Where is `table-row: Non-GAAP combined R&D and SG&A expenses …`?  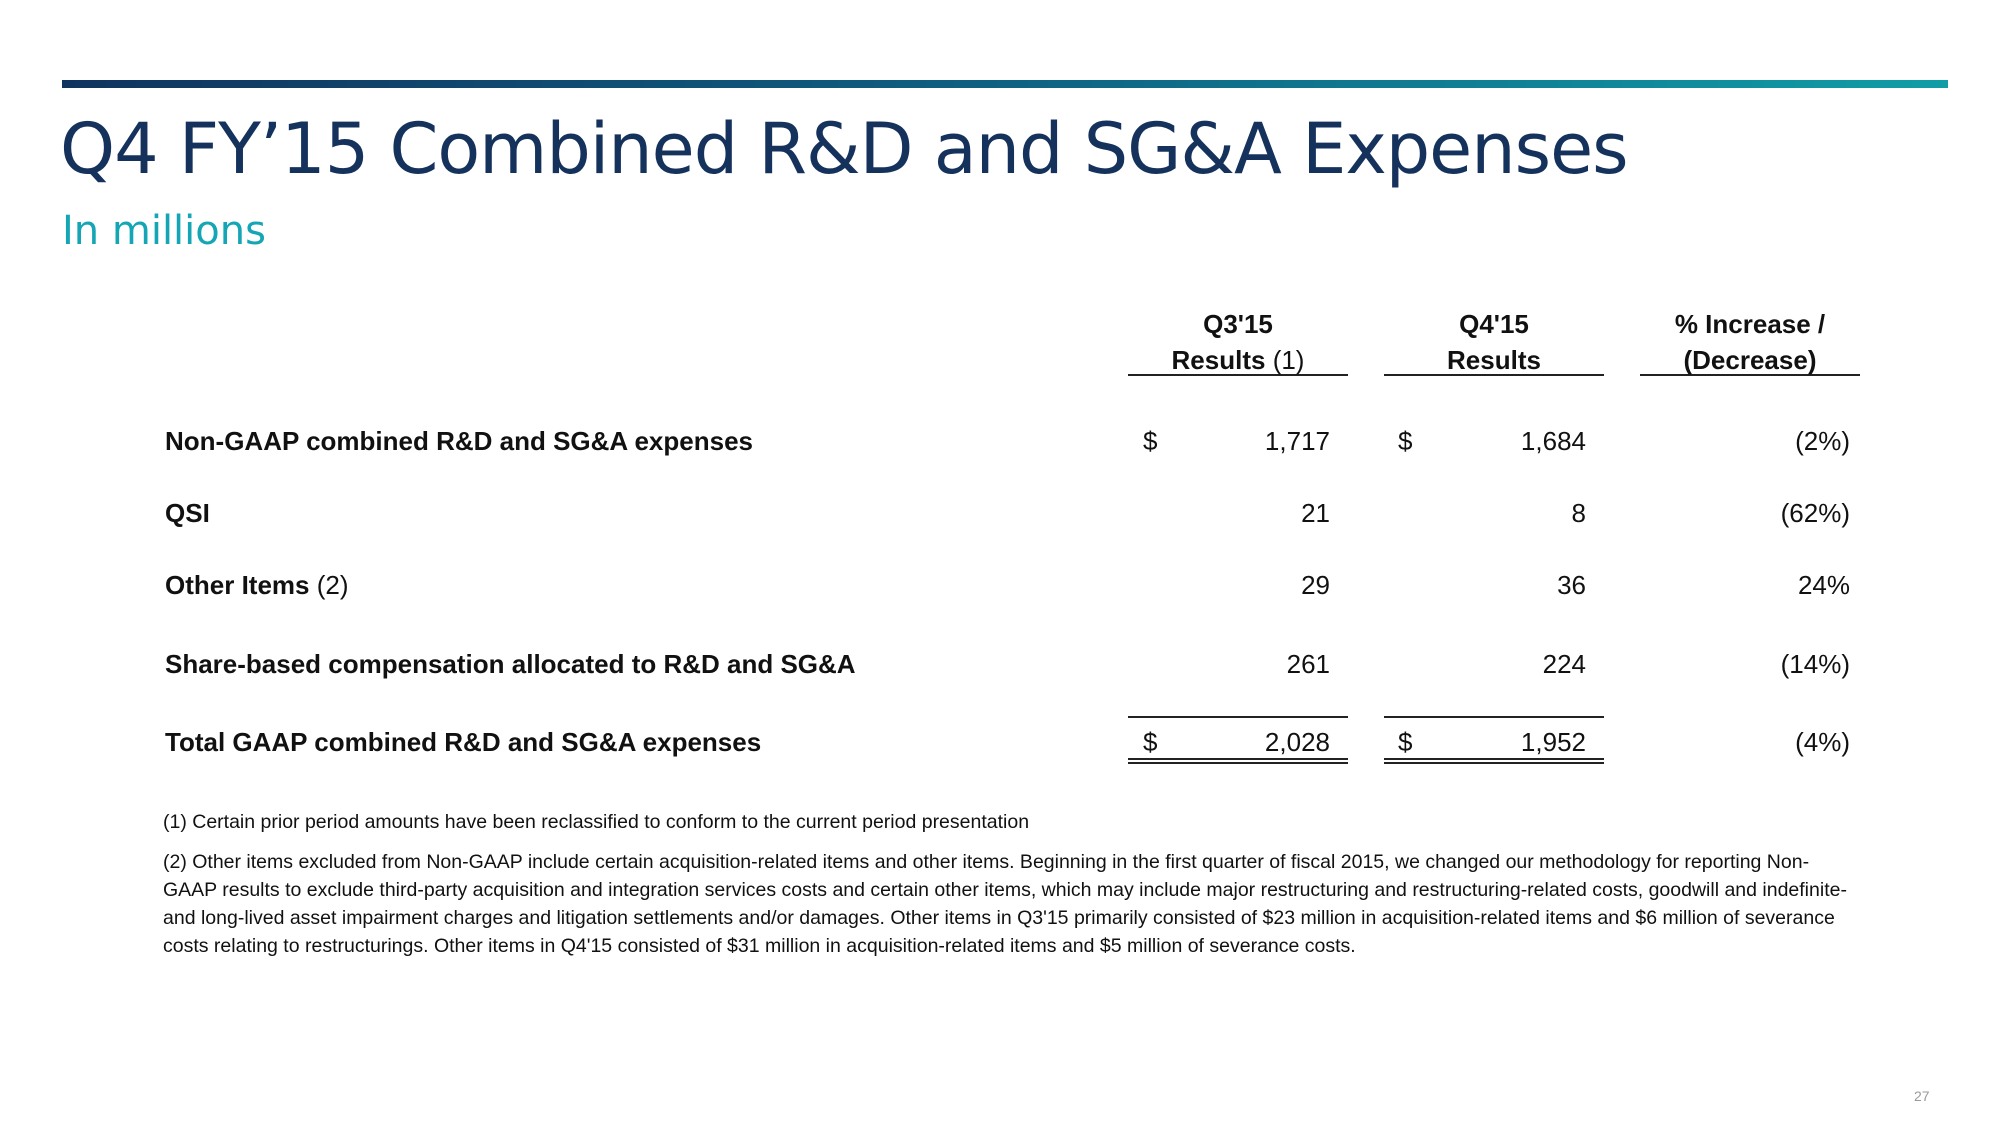 table-row: Non-GAAP combined R&D and SG&A expenses … is located at coordinates (1000, 441).